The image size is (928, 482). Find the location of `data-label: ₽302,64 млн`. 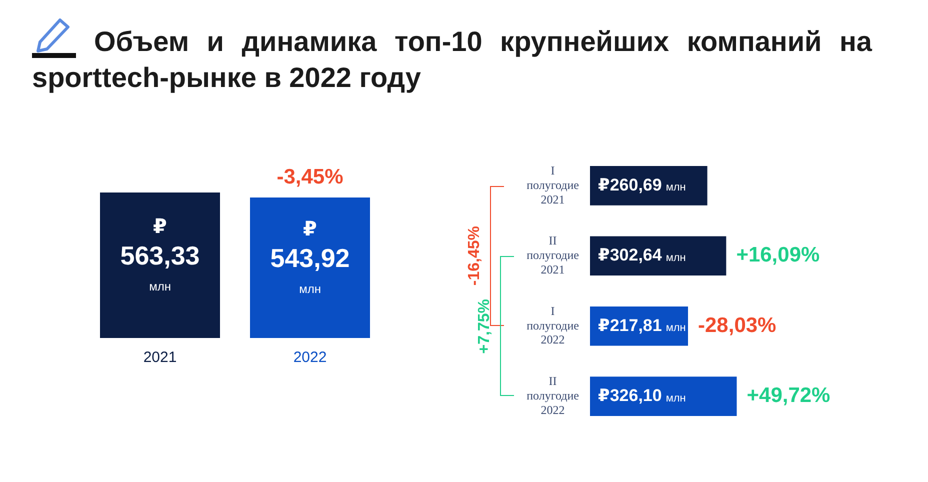

data-label: ₽302,64 млн is located at coordinates (642, 255).